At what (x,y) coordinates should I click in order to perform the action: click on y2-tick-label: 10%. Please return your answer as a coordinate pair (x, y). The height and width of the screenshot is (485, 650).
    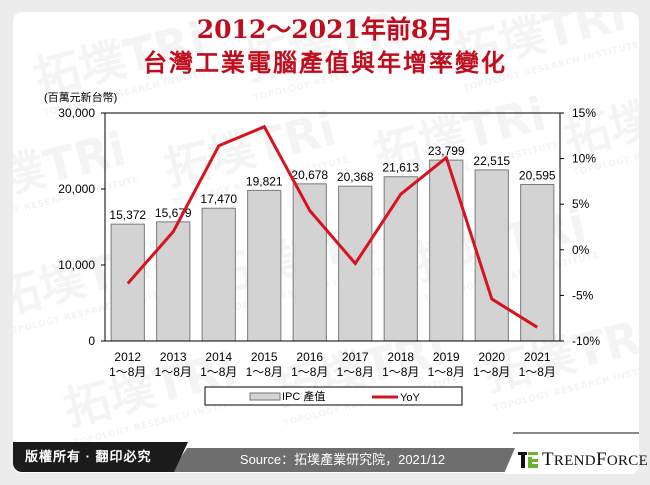
    Looking at the image, I should click on (584, 159).